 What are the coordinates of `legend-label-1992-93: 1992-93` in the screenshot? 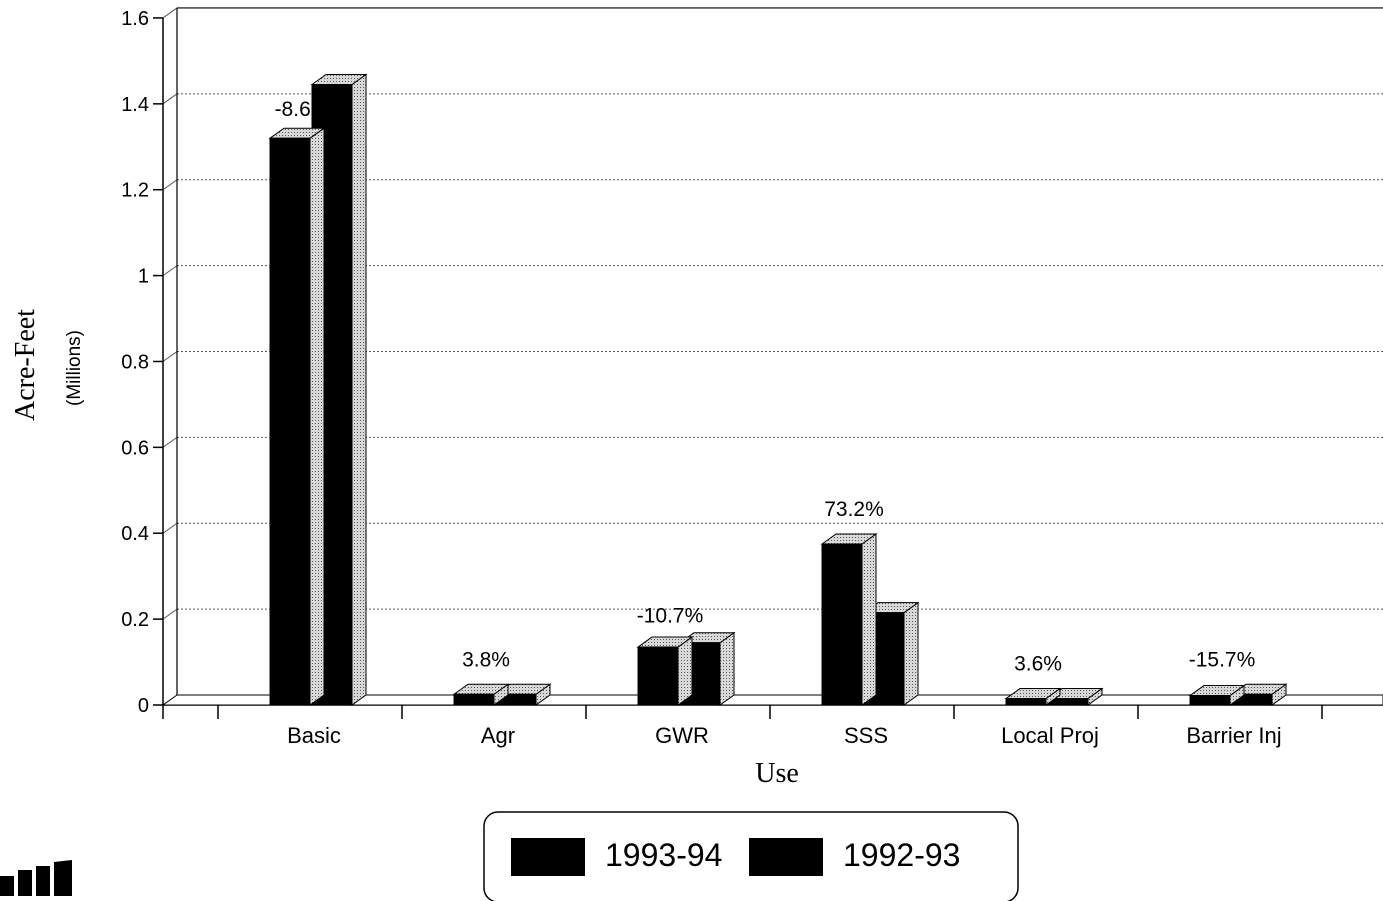 It's located at (901, 855).